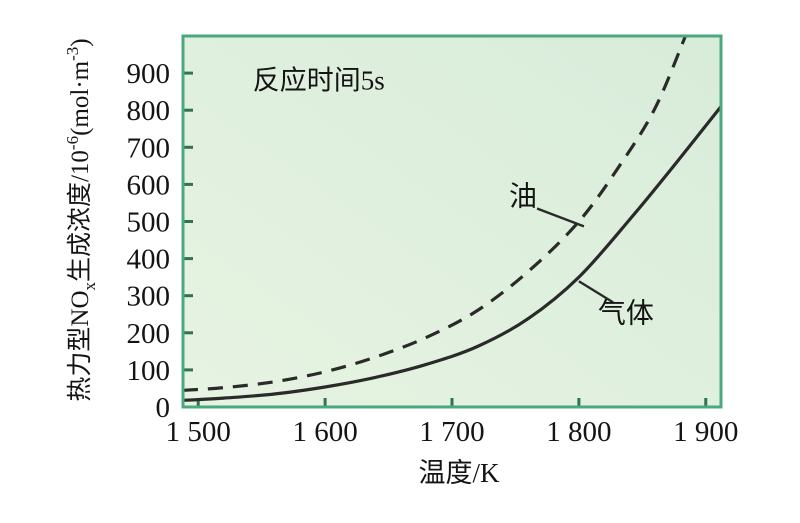 The image size is (800, 523). What do you see at coordinates (149, 185) in the screenshot?
I see `y-tick-label: 600` at bounding box center [149, 185].